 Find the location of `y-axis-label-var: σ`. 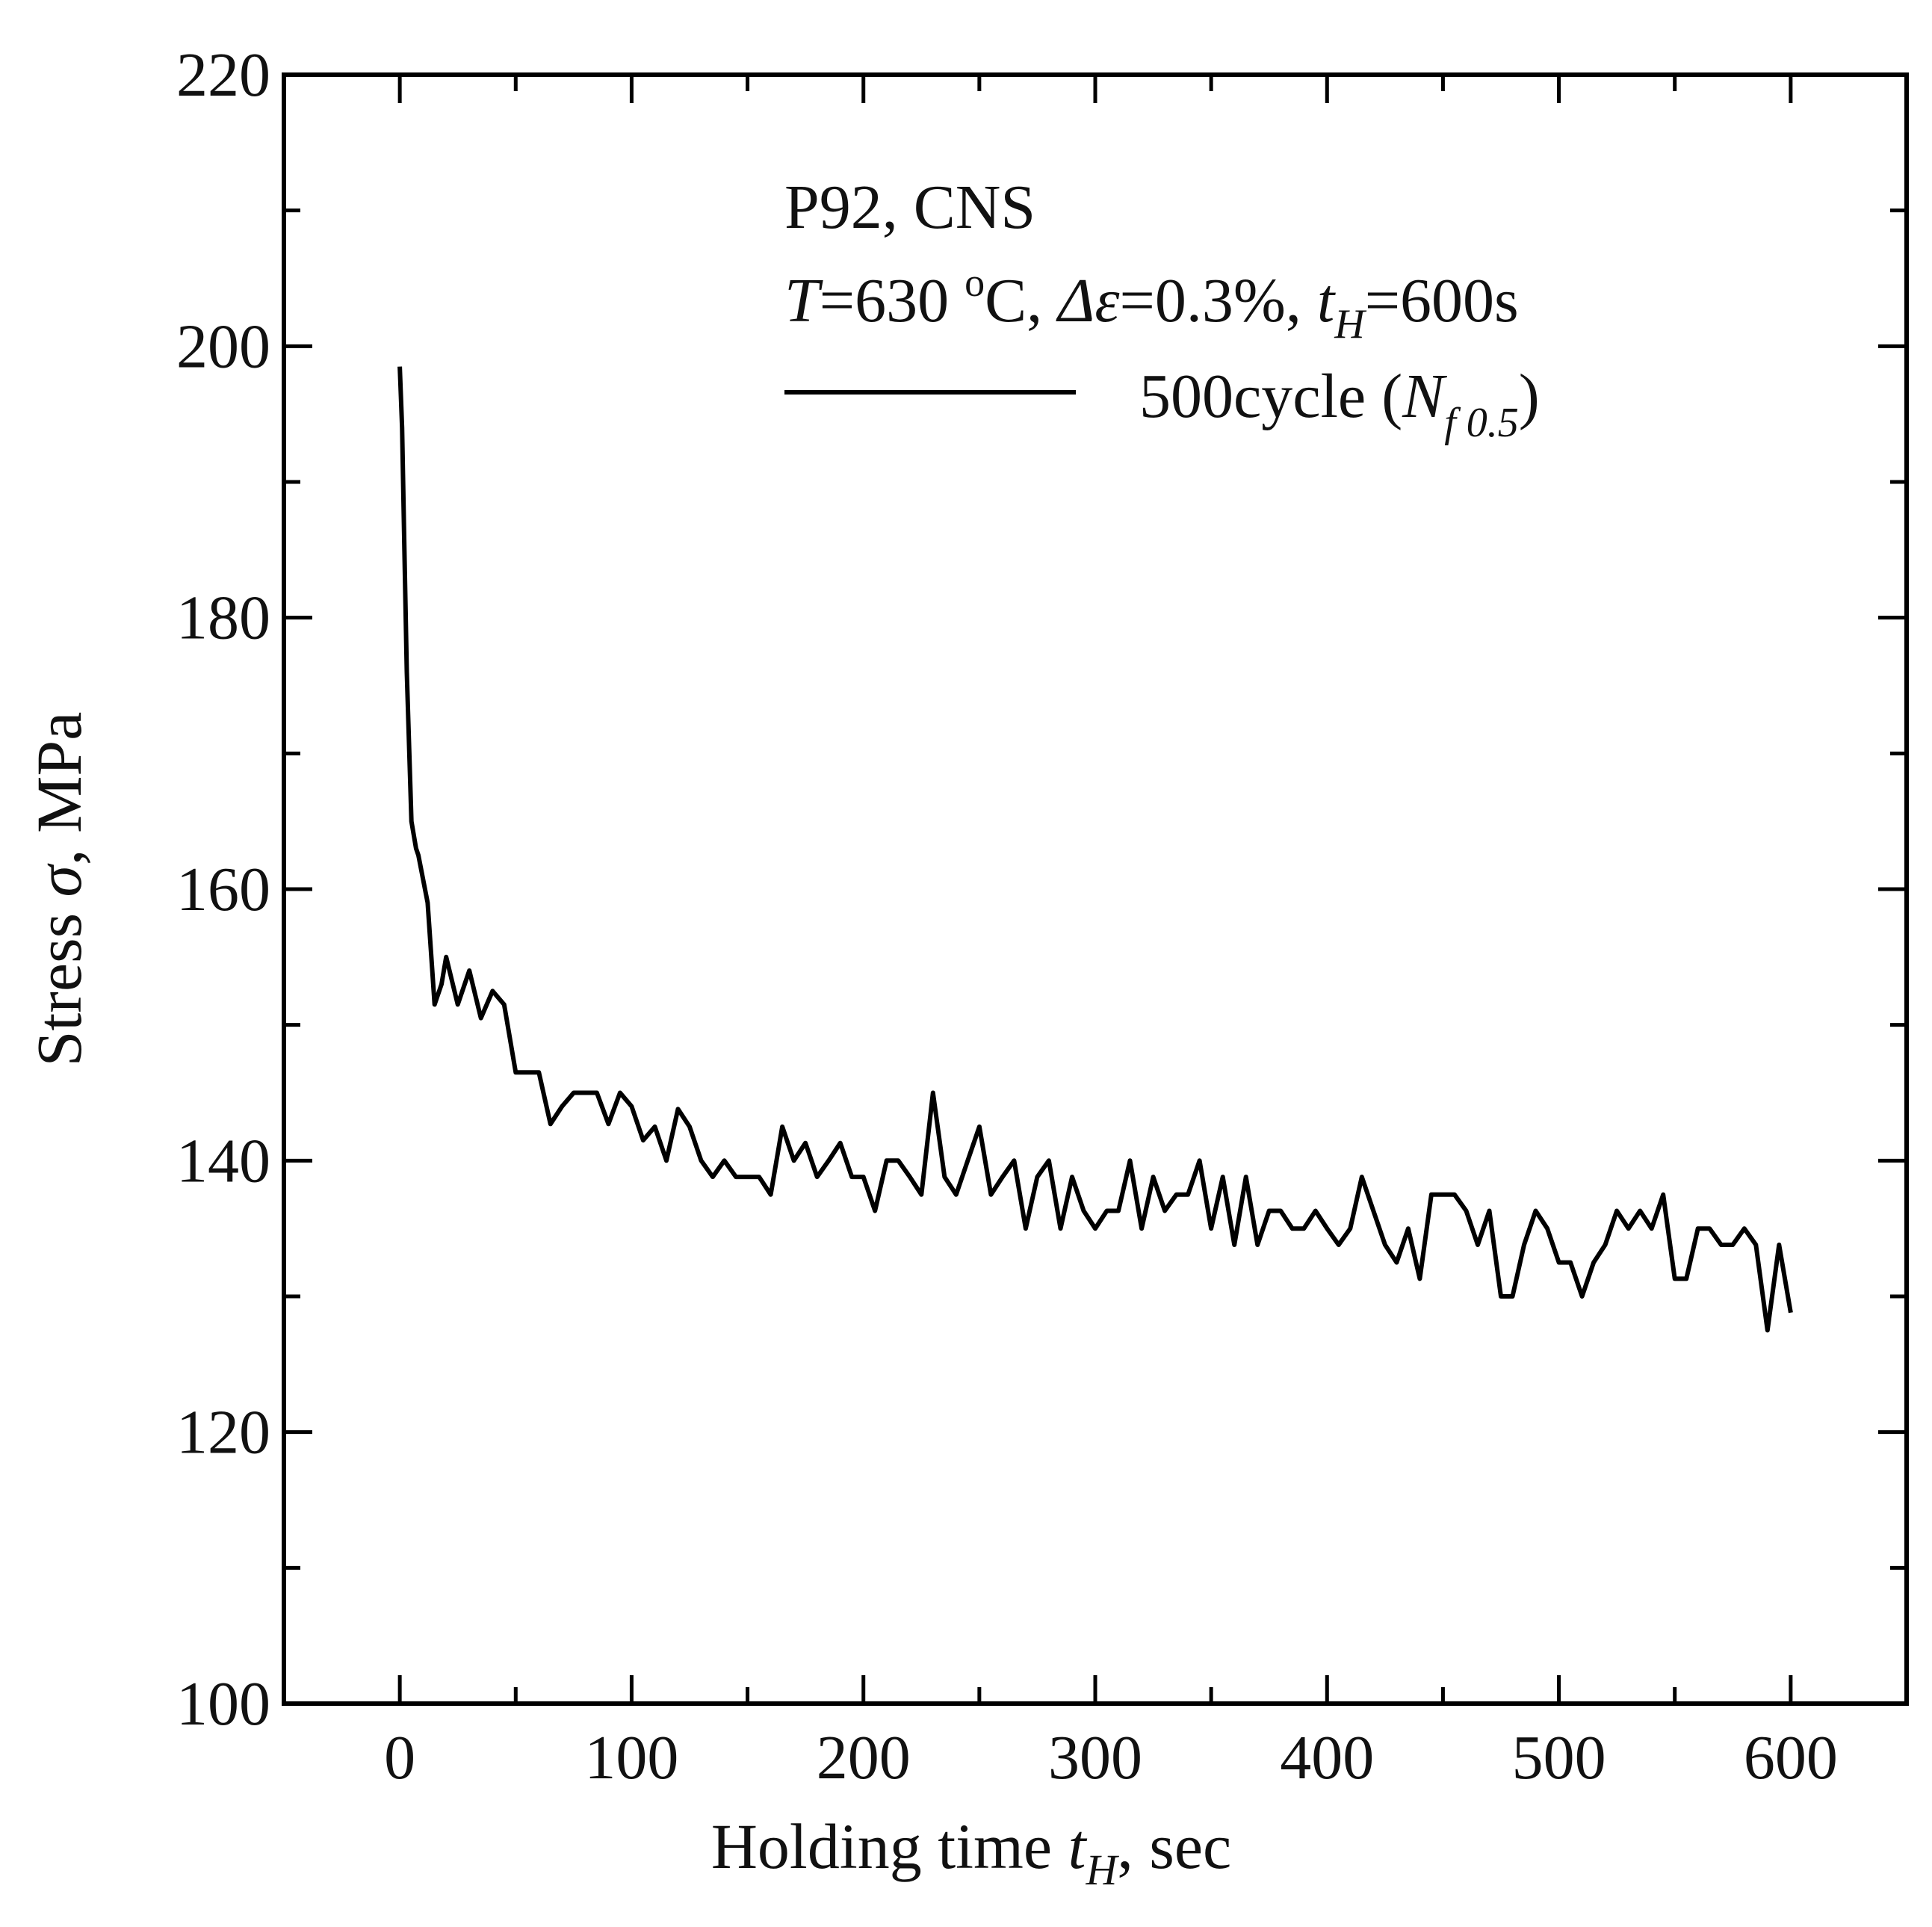

y-axis-label-var: σ is located at coordinates (59, 879).